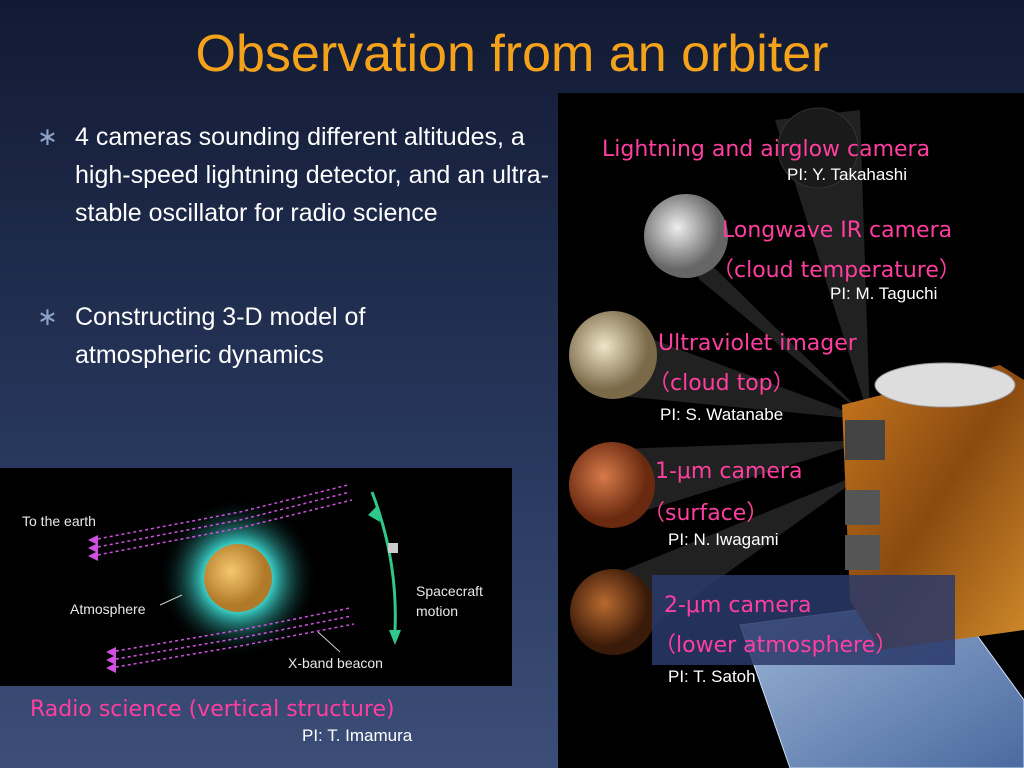  I want to click on pi-label: PI: S. Watanabe, so click(721, 414).